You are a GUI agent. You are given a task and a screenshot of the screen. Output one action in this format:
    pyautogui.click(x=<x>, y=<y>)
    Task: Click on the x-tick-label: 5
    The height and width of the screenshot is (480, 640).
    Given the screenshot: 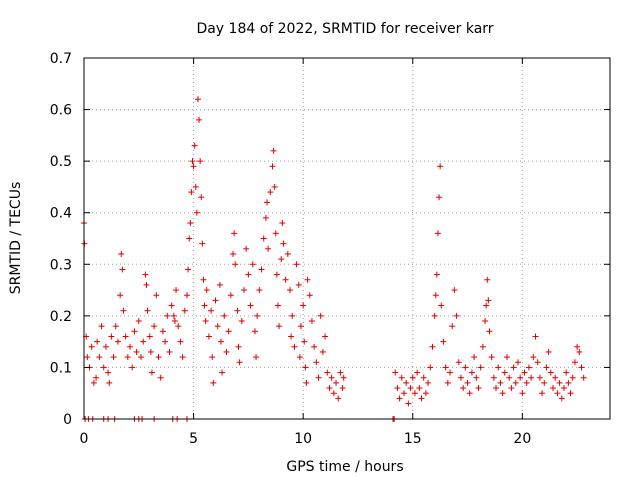 What is the action you would take?
    pyautogui.click(x=193, y=439)
    